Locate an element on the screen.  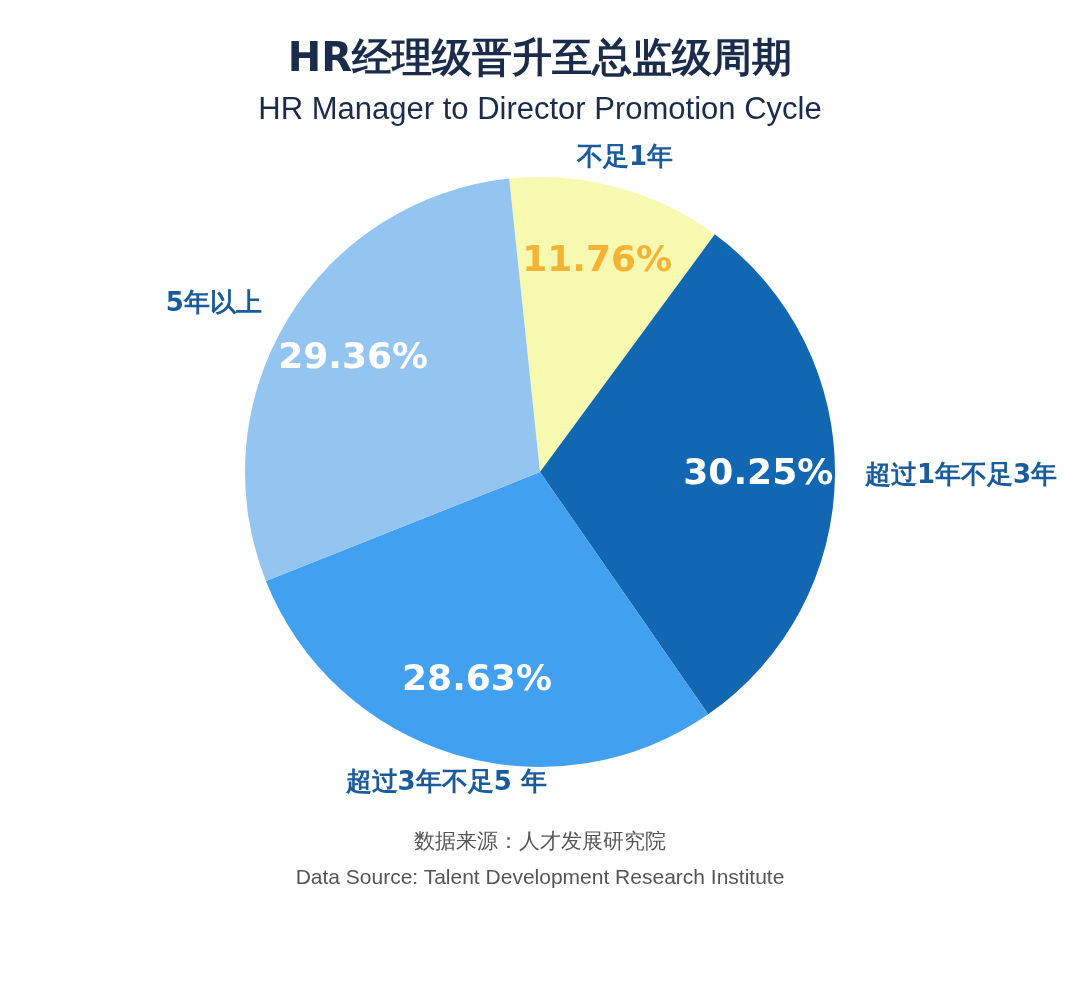
source-note: Data Source: Talent Development Research Institute is located at coordinates (540, 877).